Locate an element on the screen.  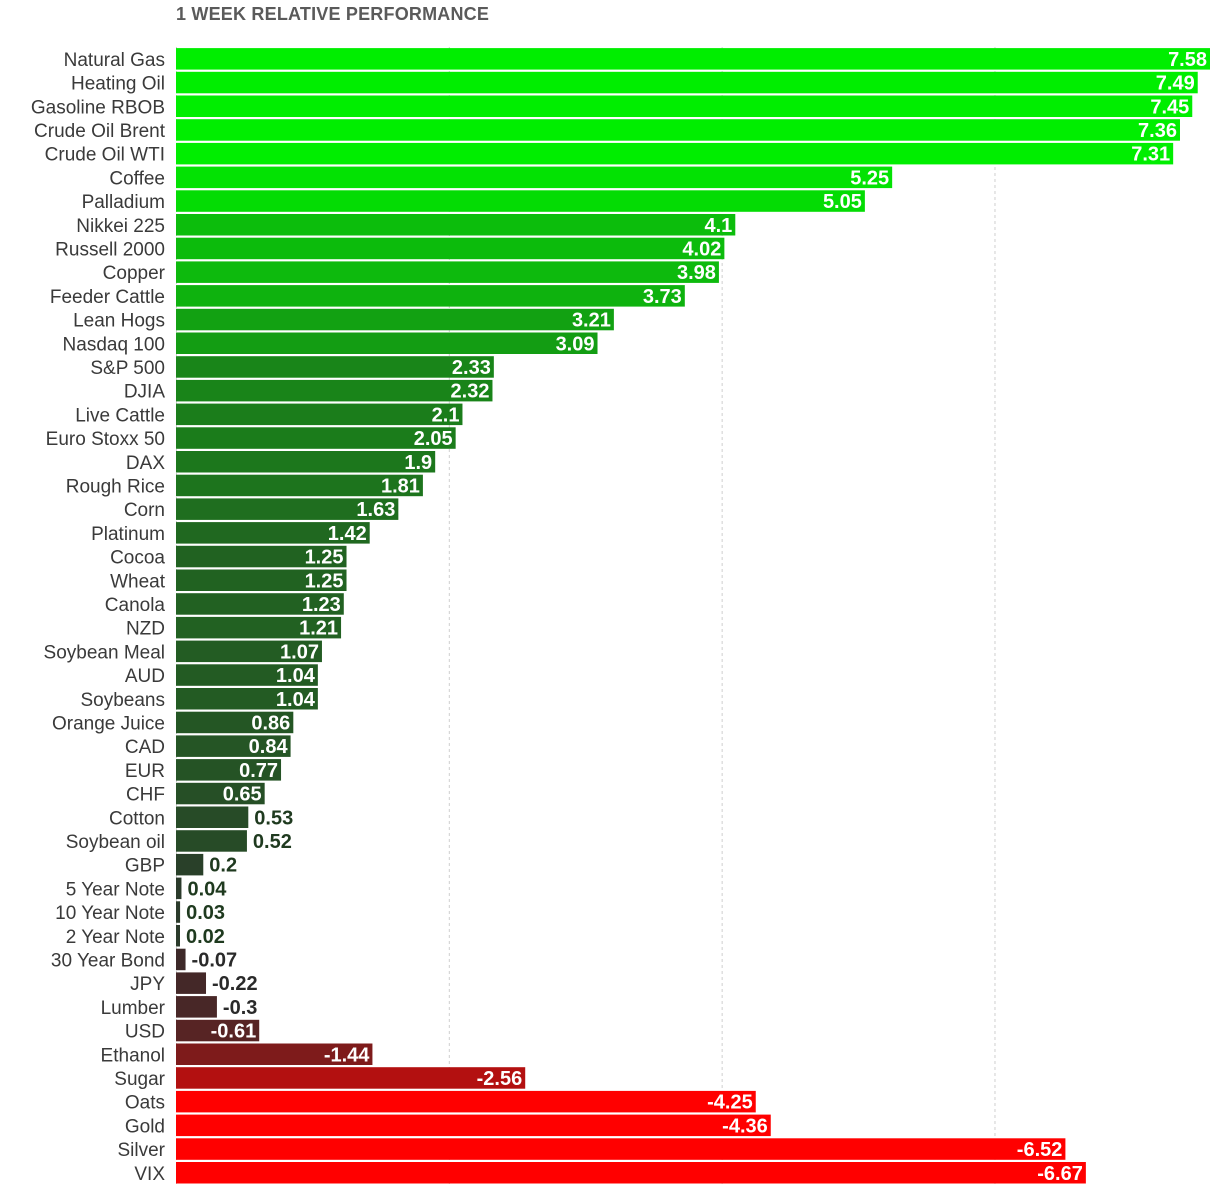
value-label-13: 2.33 is located at coordinates (471, 368).